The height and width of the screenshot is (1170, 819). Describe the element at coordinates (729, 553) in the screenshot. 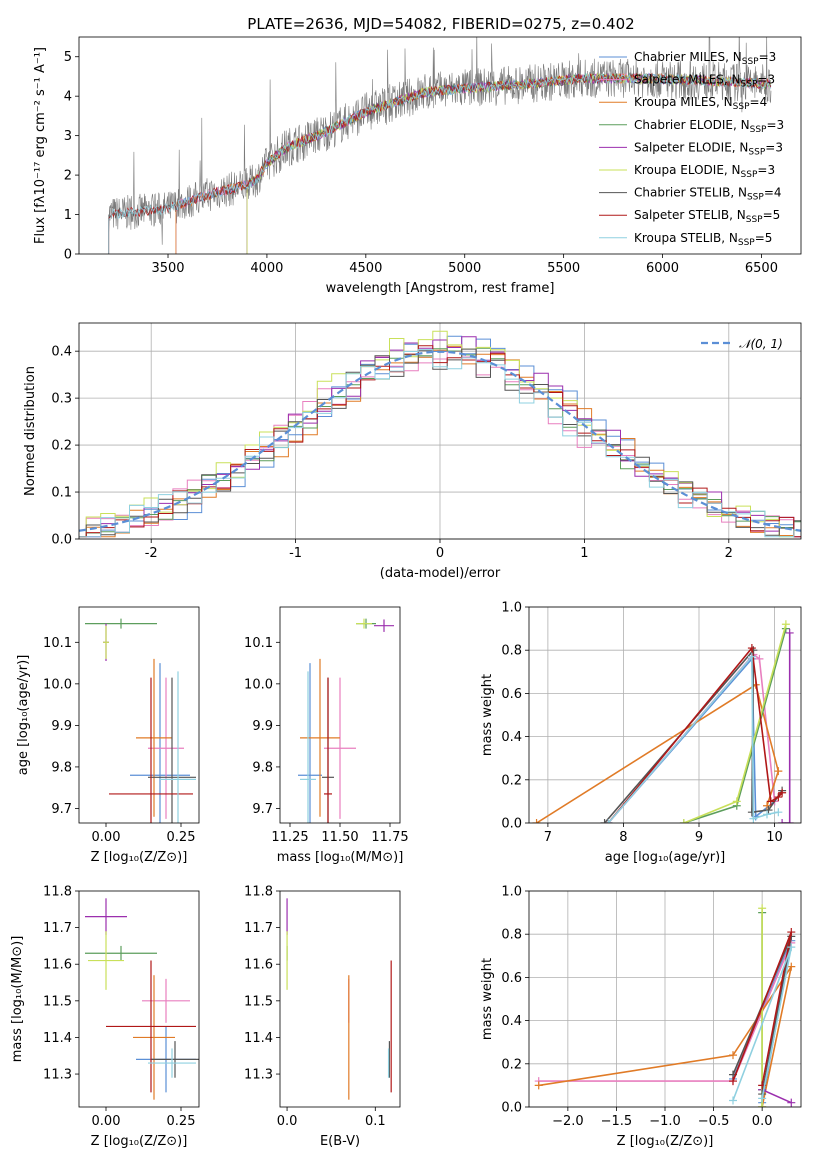

I see `x-tick-label: 2` at that location.